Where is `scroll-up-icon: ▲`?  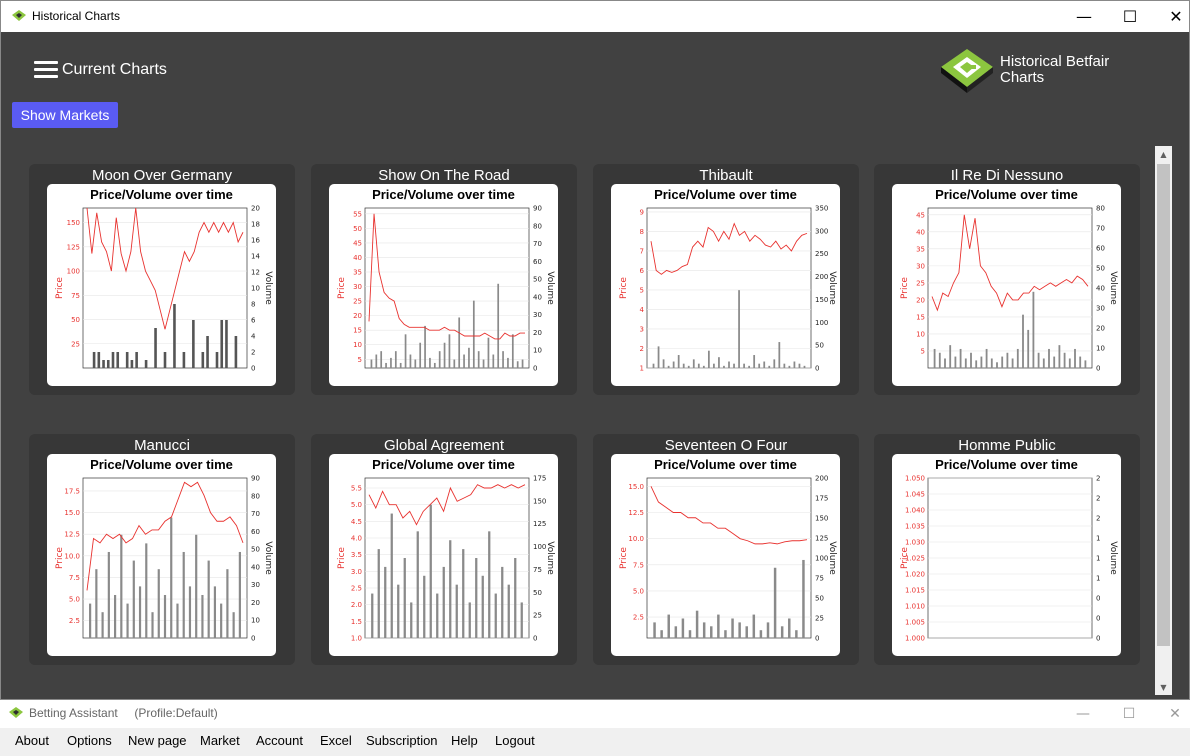 scroll-up-icon: ▲ is located at coordinates (1163, 154).